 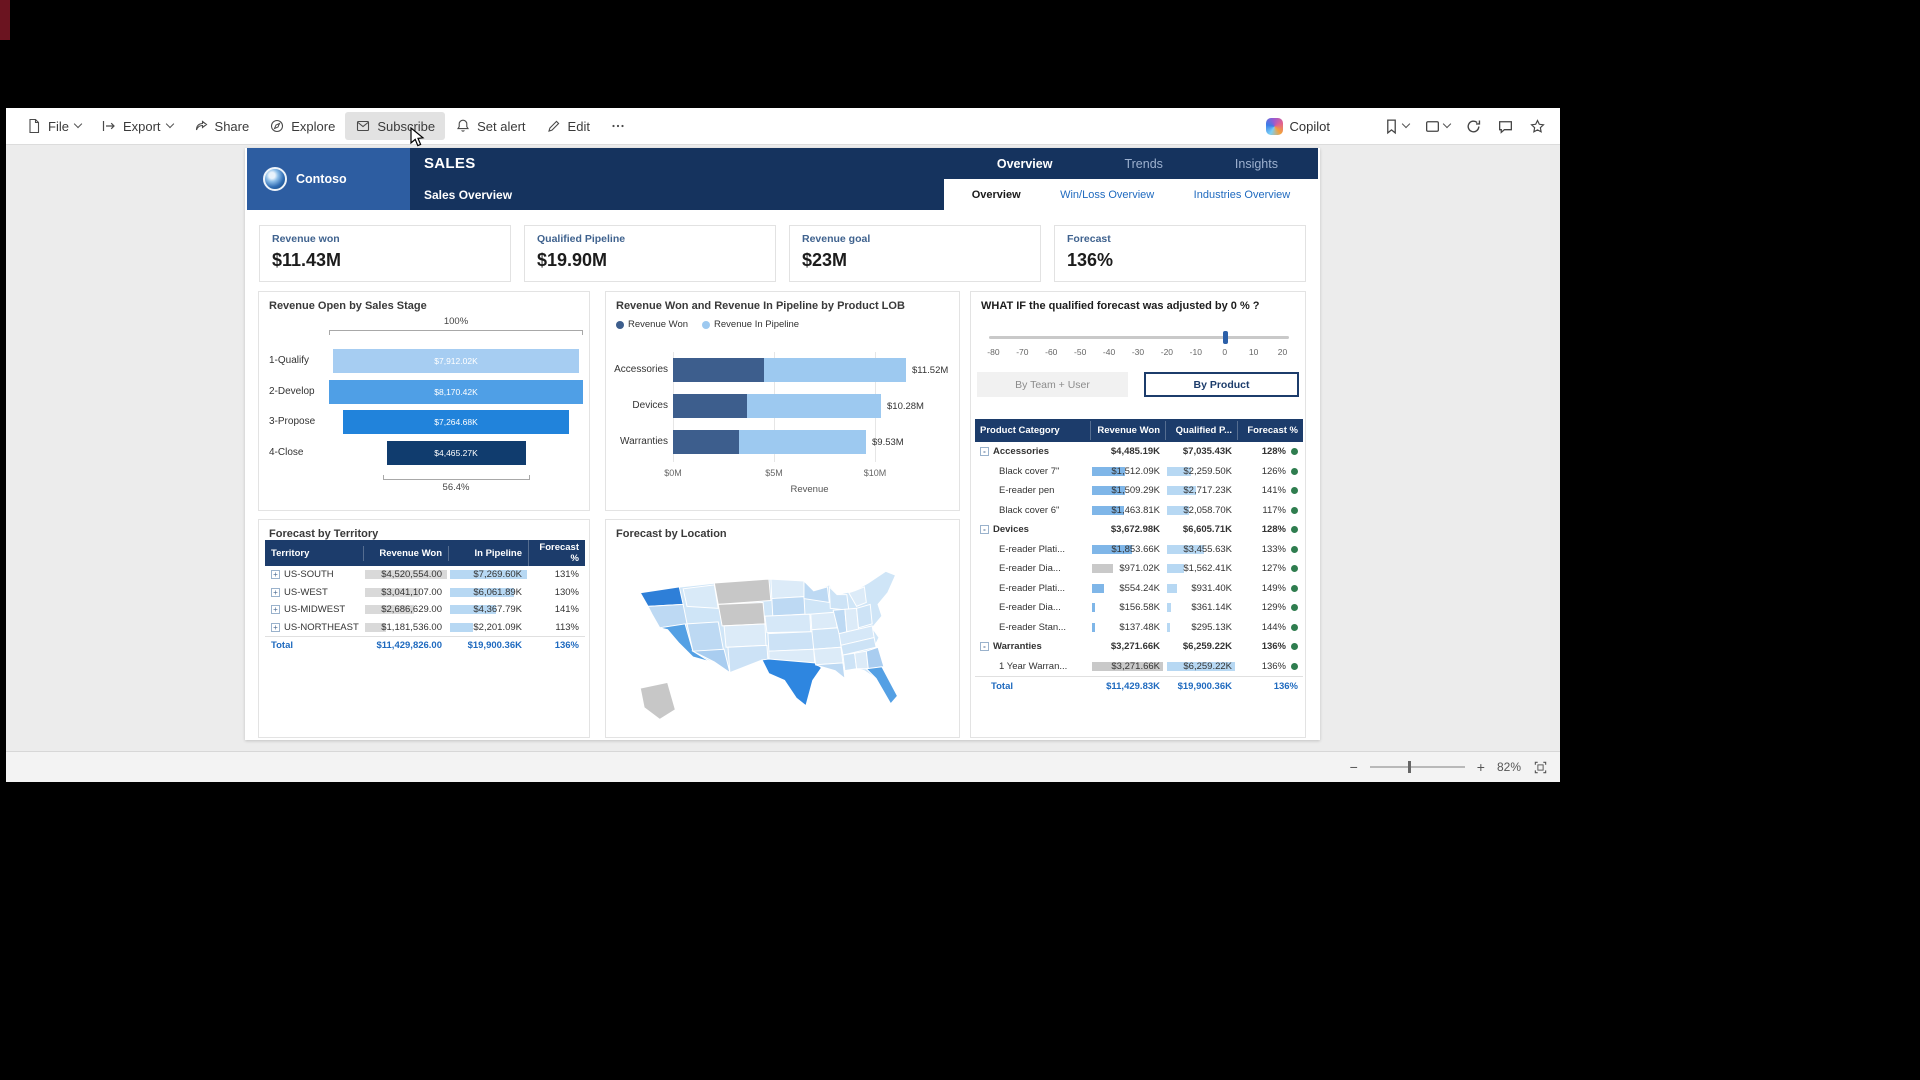 What do you see at coordinates (328, 179) in the screenshot?
I see `brand-block: Contoso` at bounding box center [328, 179].